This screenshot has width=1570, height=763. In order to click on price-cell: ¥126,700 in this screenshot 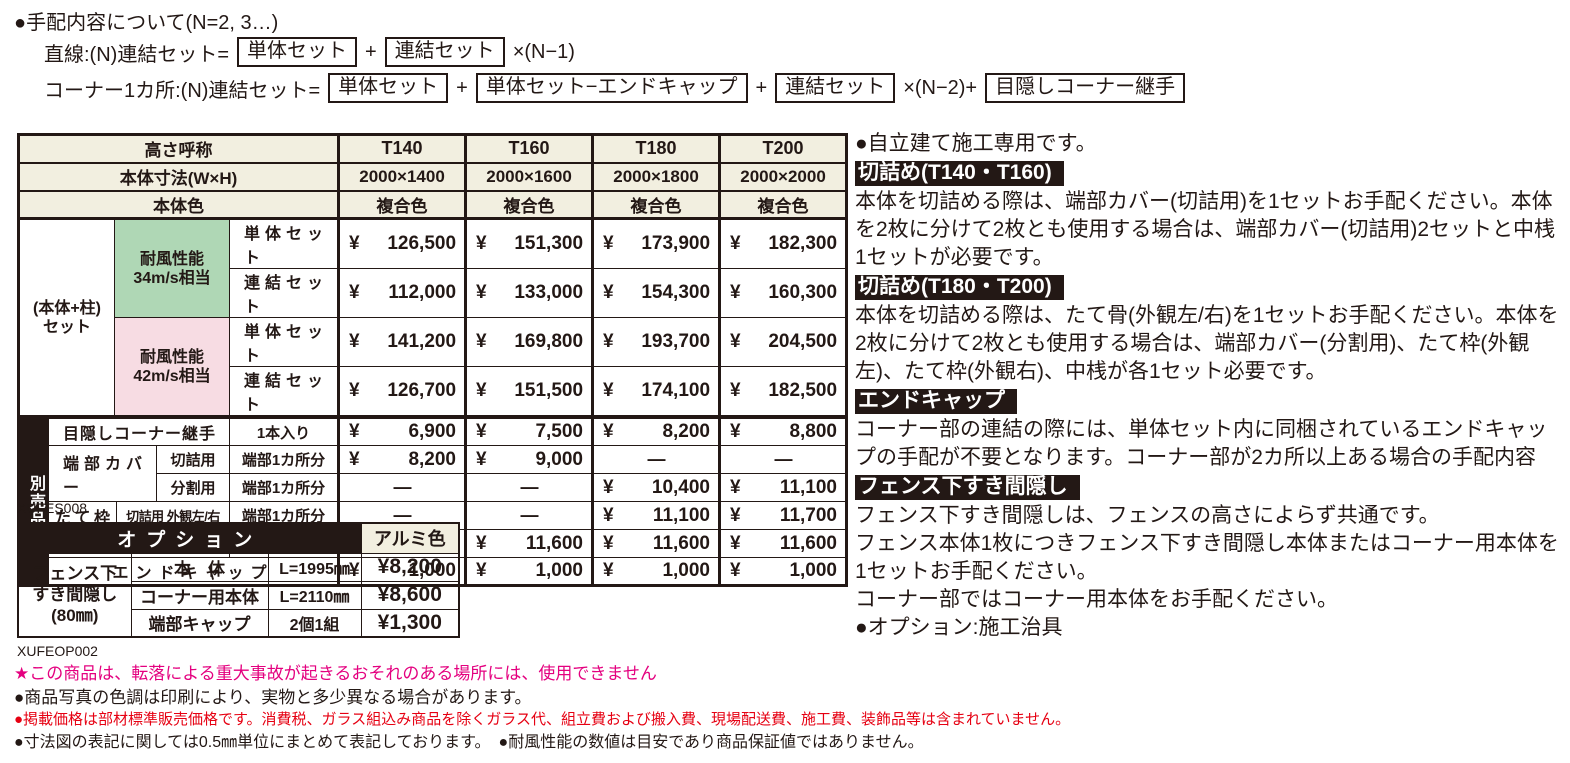, I will do `click(402, 391)`.